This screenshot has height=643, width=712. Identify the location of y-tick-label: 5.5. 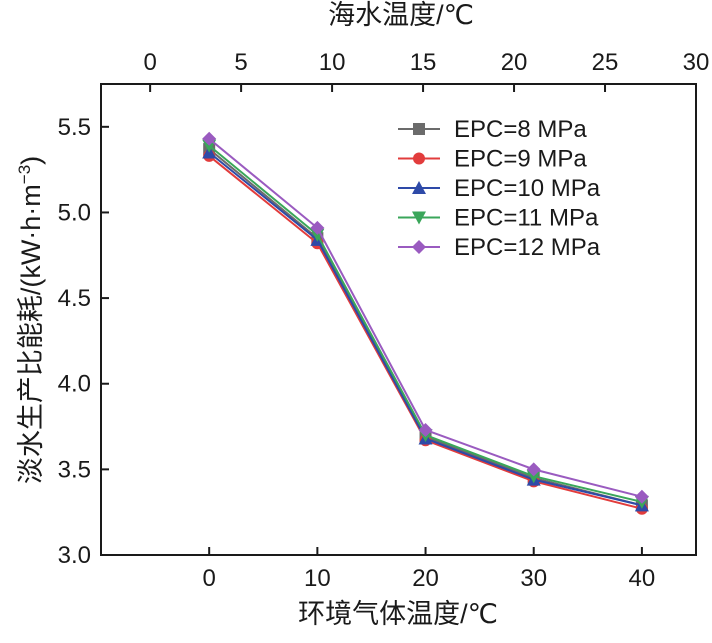
(74, 127).